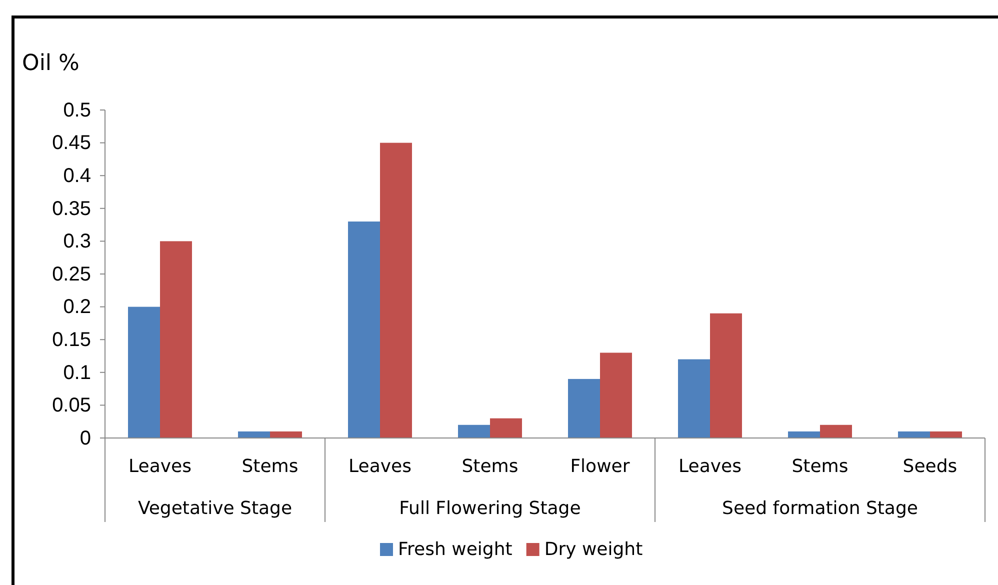 The width and height of the screenshot is (998, 585). What do you see at coordinates (71, 340) in the screenshot?
I see `y-tick-label: 0.15` at bounding box center [71, 340].